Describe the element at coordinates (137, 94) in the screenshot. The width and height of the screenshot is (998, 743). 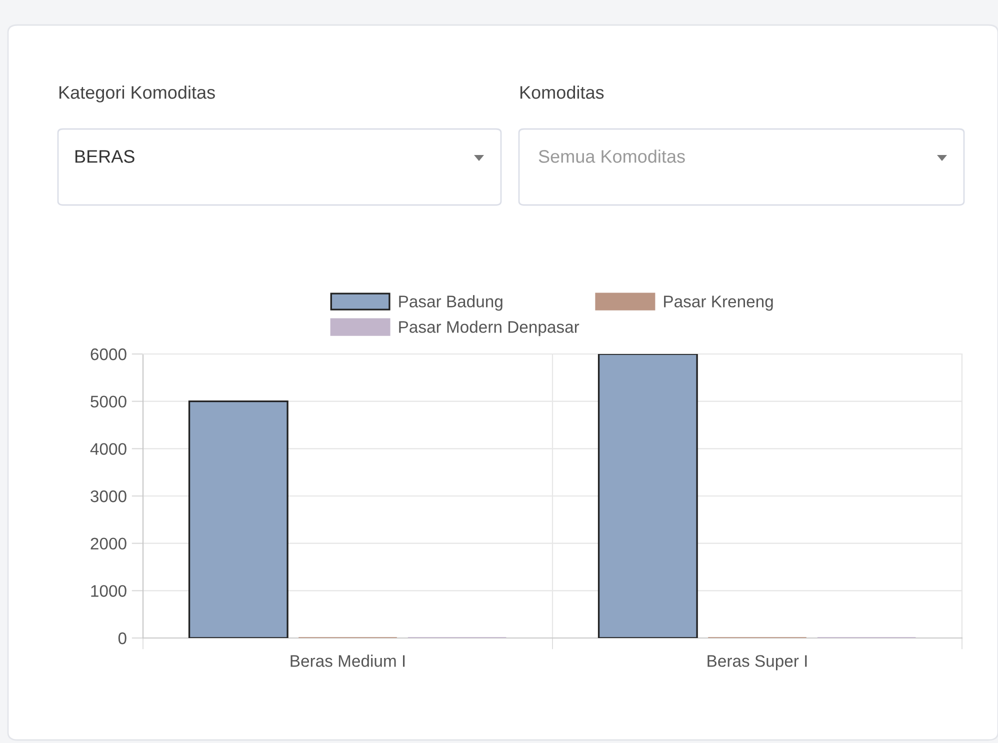
I see `text: Kategori Komoditas` at that location.